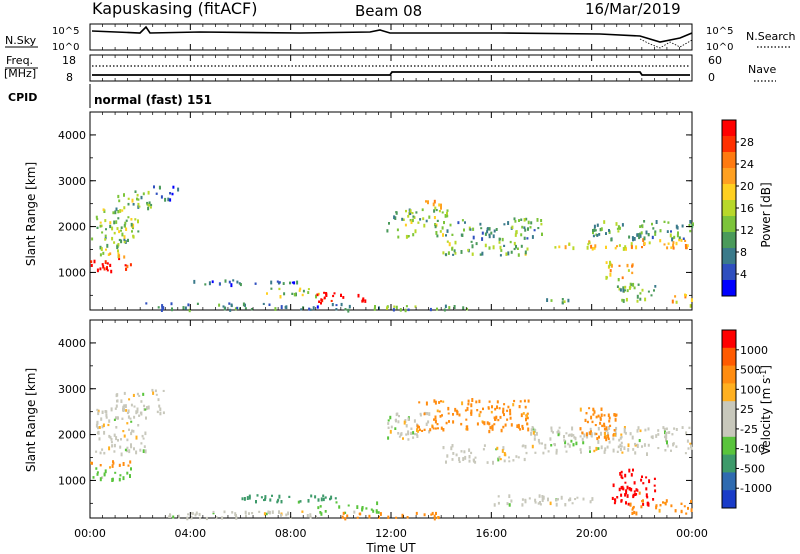 The height and width of the screenshot is (554, 800). I want to click on colorbar-tick-label: 25, so click(747, 409).